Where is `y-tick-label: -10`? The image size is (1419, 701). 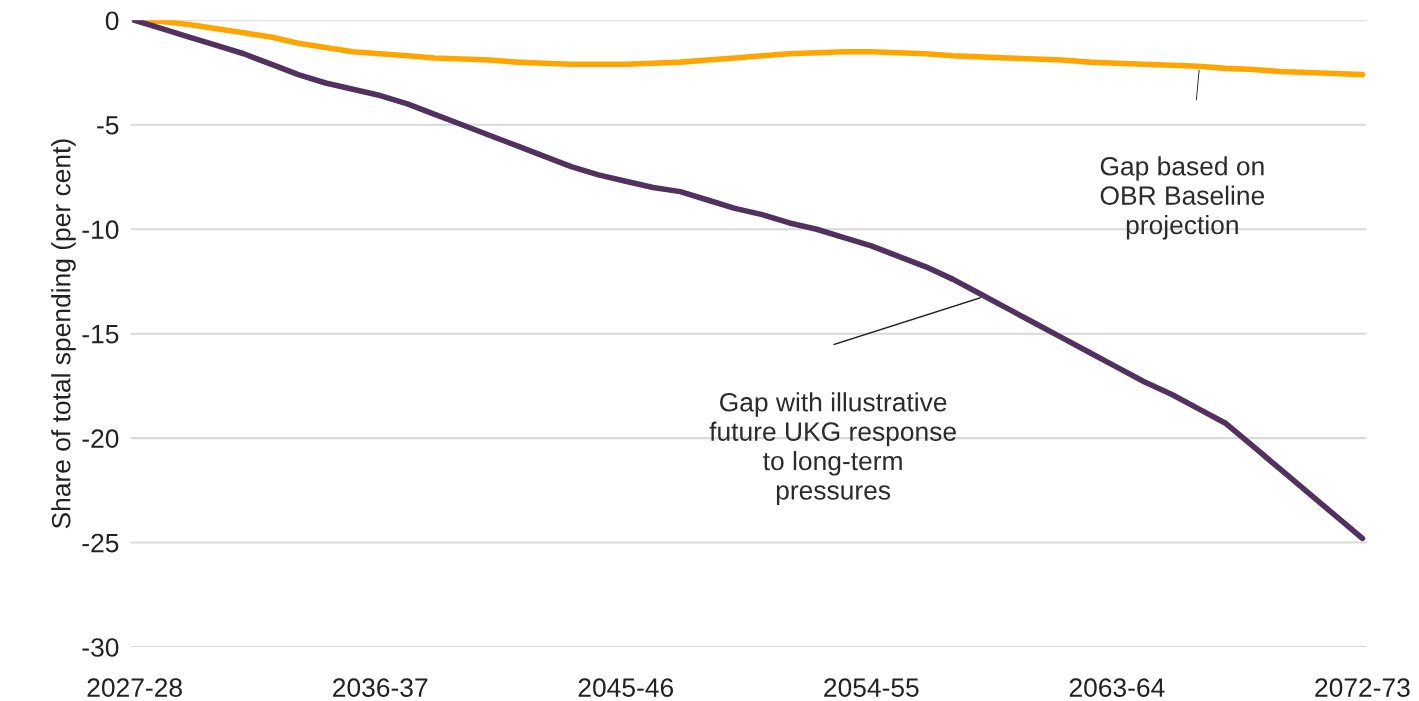 y-tick-label: -10 is located at coordinates (100, 230).